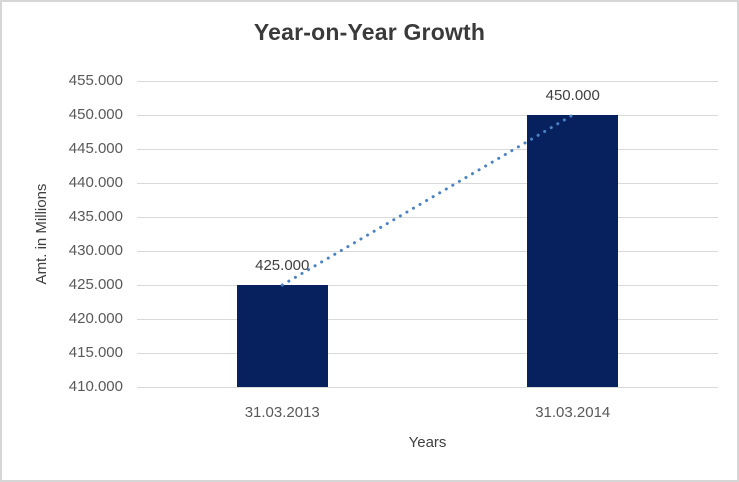 The image size is (739, 482). I want to click on y-tick-label: 435.000, so click(95, 216).